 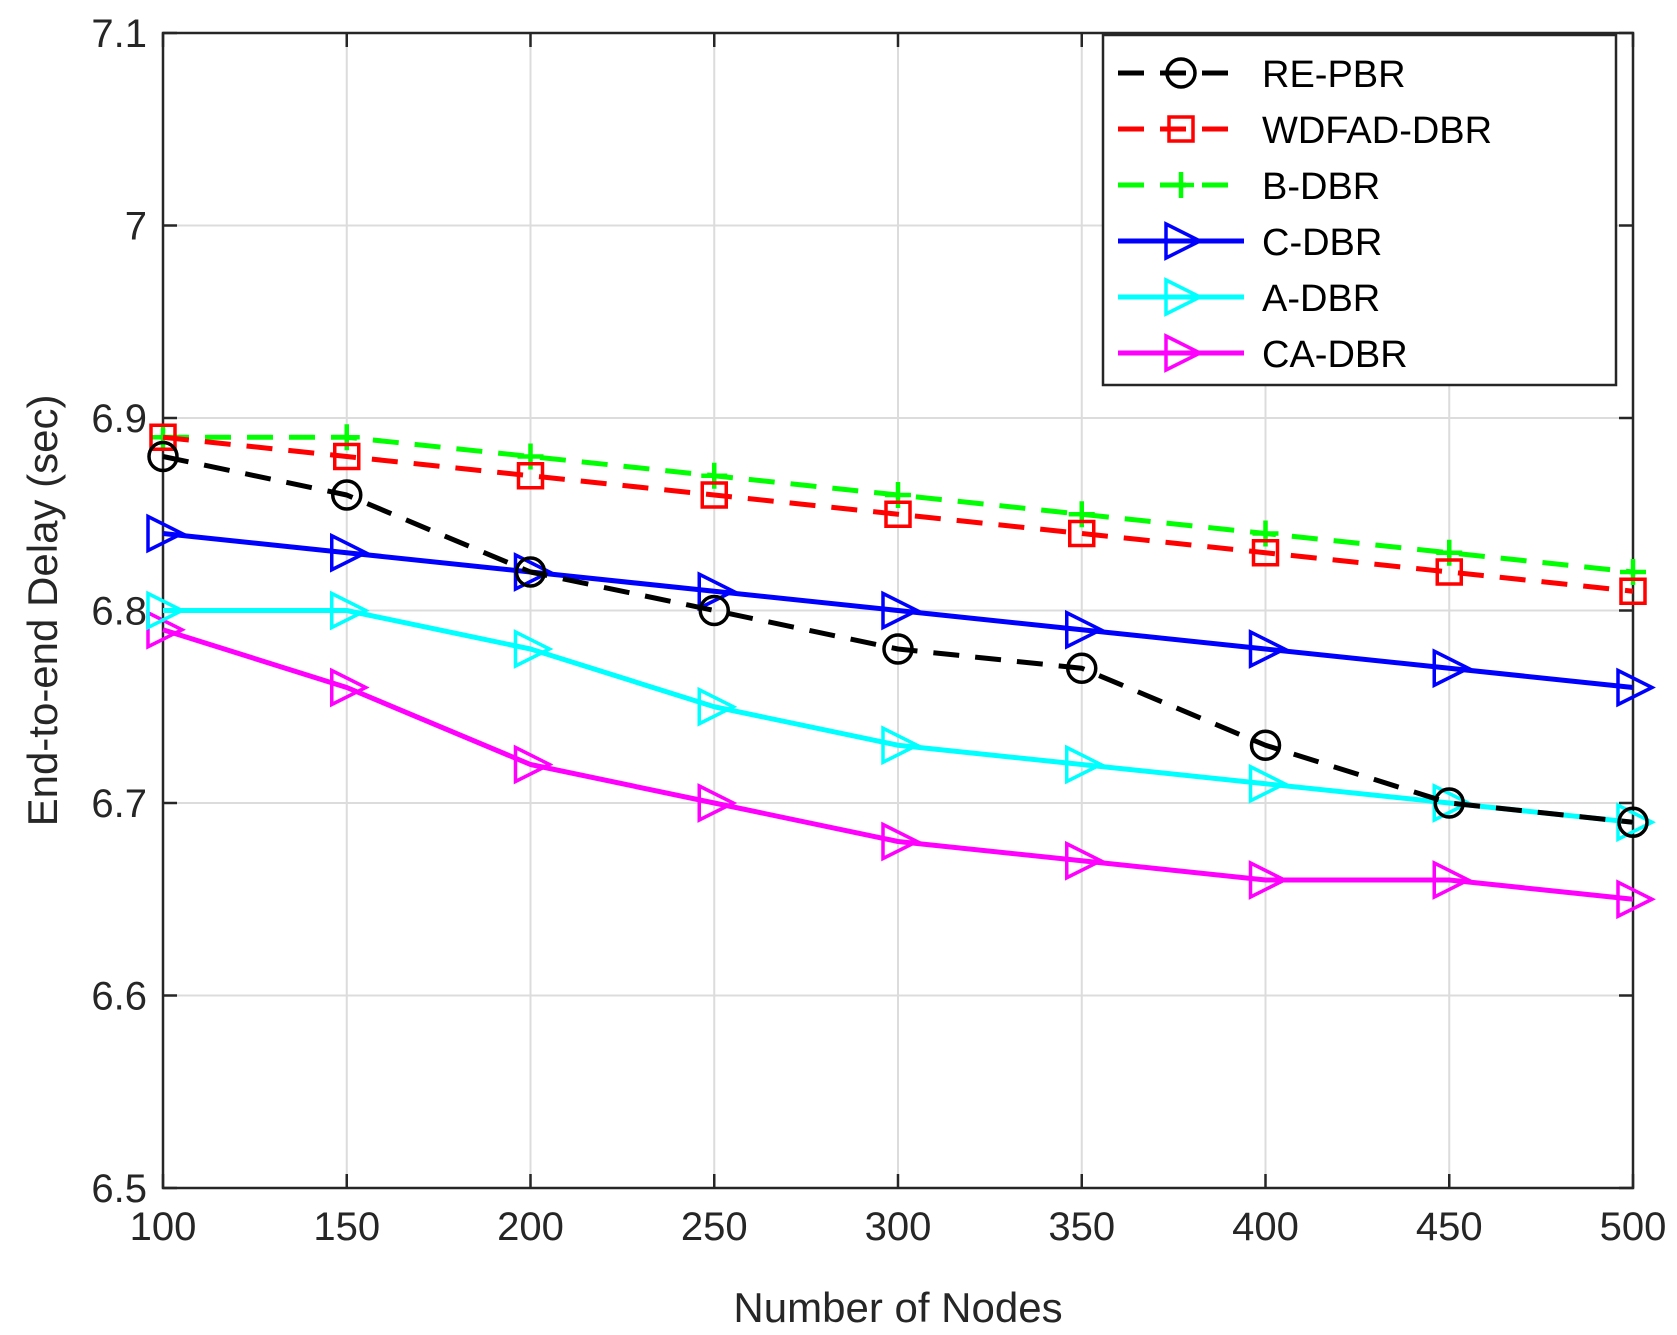 I want to click on series-wdfad-dbr, so click(x=898, y=514).